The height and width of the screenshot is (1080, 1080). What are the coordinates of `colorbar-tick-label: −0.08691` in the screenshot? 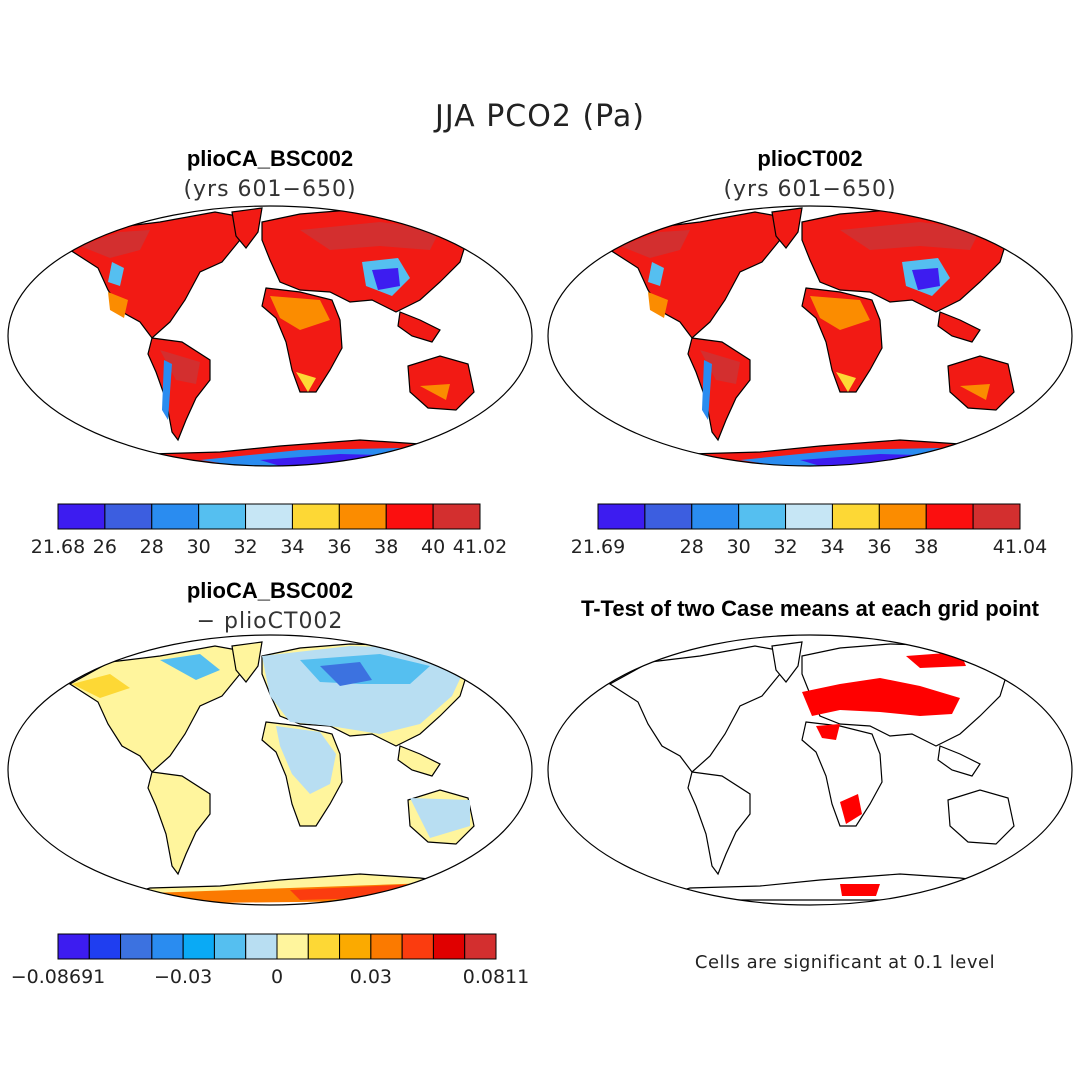 It's located at (58, 977).